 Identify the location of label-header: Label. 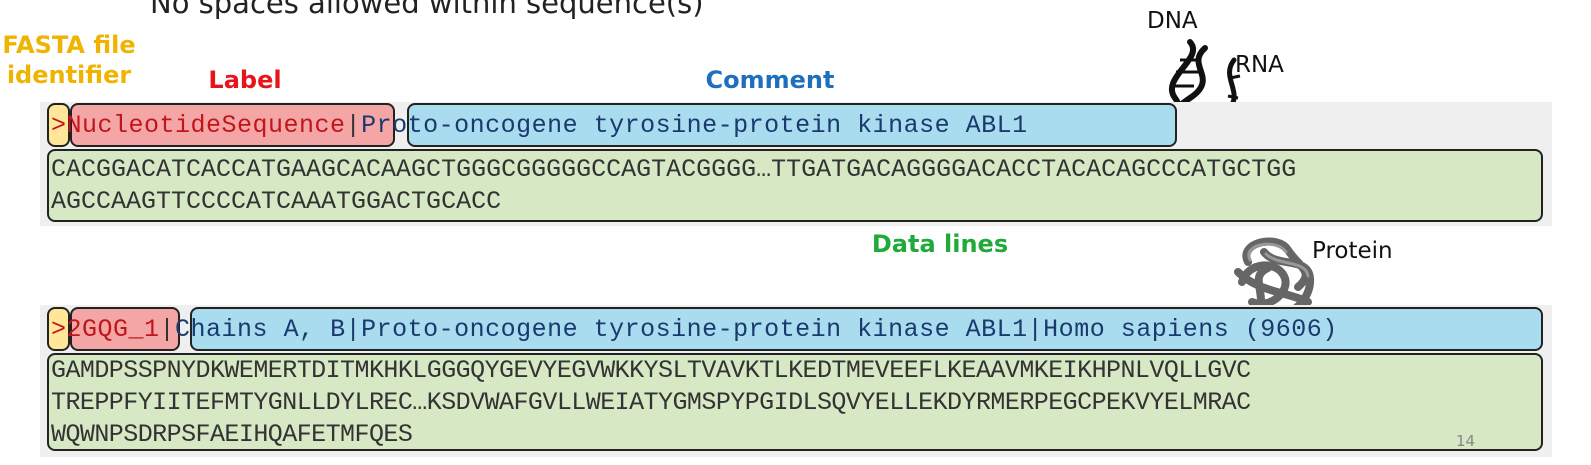
(245, 80).